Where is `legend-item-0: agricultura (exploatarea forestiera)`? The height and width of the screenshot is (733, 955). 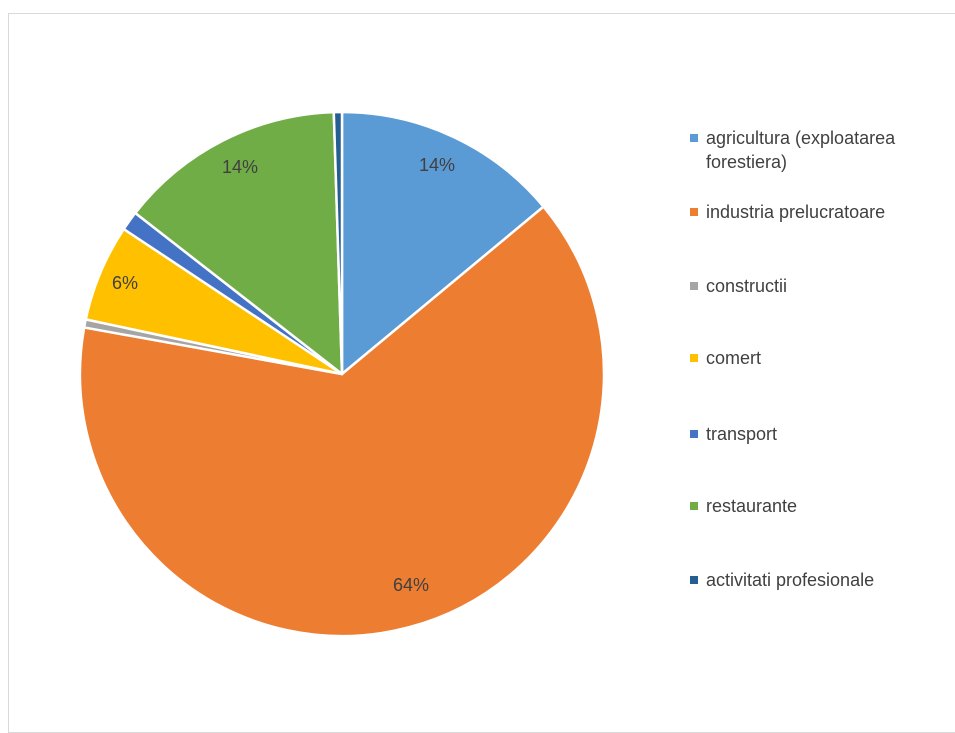
legend-item-0: agricultura (exploatarea forestiera) is located at coordinates (818, 150).